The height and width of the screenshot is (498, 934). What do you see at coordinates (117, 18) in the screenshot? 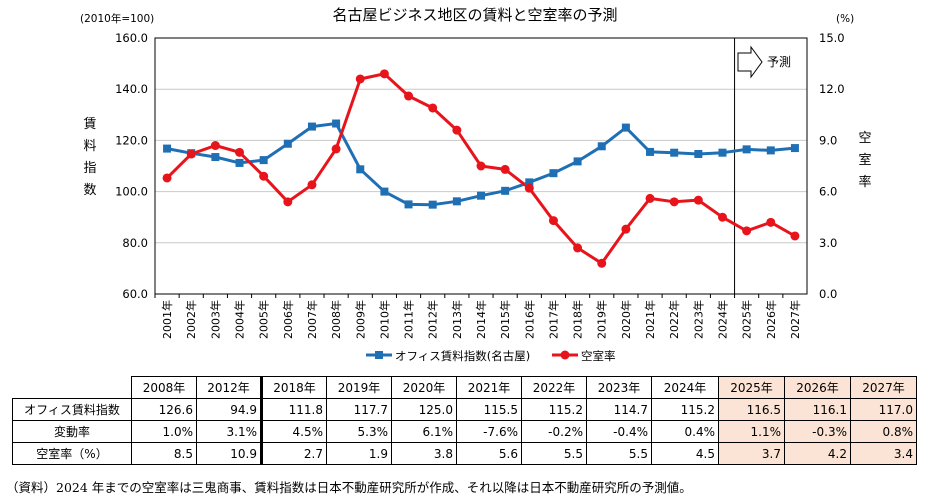
I see `left-axis-unit: (2010年=100)` at bounding box center [117, 18].